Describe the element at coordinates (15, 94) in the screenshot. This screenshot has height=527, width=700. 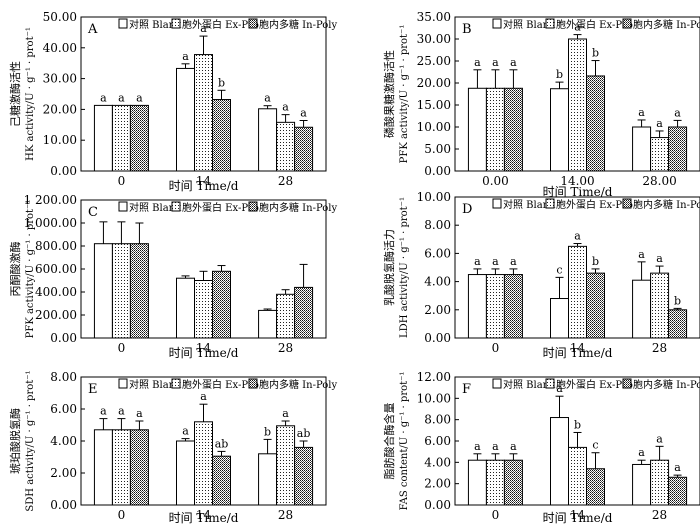
I see `panel-a-ylabel-cn: 己糖激酶活性` at that location.